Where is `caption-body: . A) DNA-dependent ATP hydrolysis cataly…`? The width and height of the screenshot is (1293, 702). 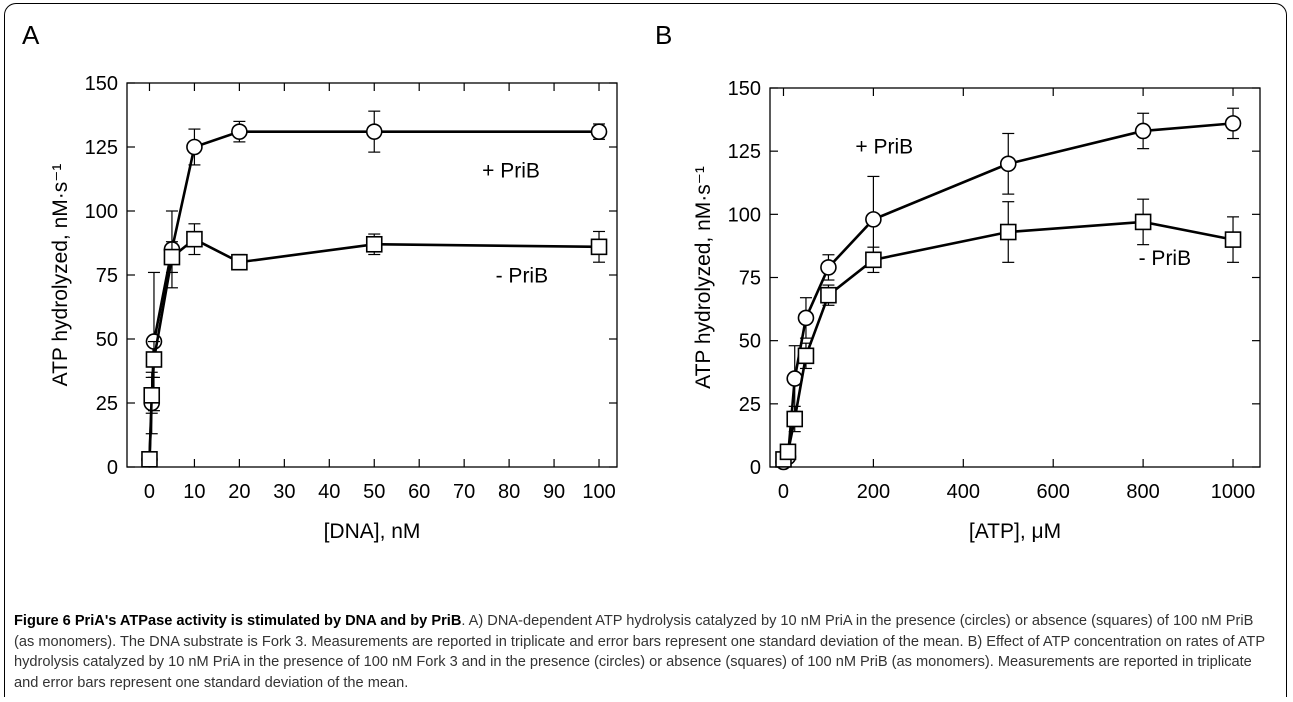 caption-body: . A) DNA-dependent ATP hydrolysis cataly… is located at coordinates (639, 652).